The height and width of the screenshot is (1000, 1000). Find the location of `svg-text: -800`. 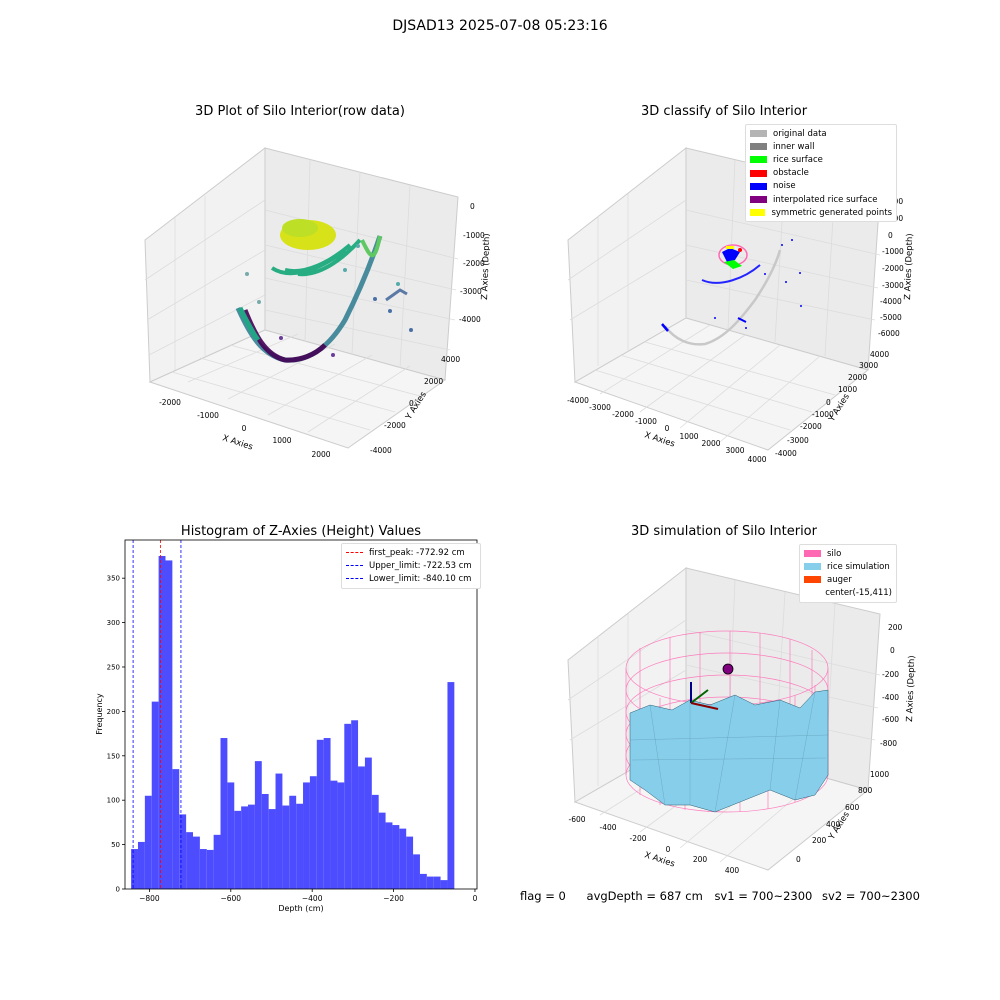

svg-text: -800 is located at coordinates (888, 743).